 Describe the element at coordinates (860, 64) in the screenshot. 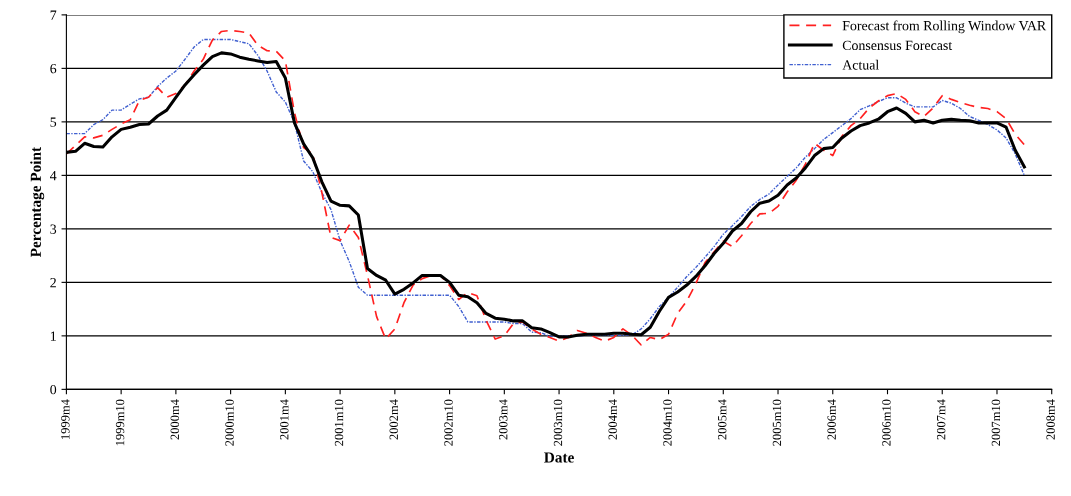

I see `legend-label: Actual` at that location.